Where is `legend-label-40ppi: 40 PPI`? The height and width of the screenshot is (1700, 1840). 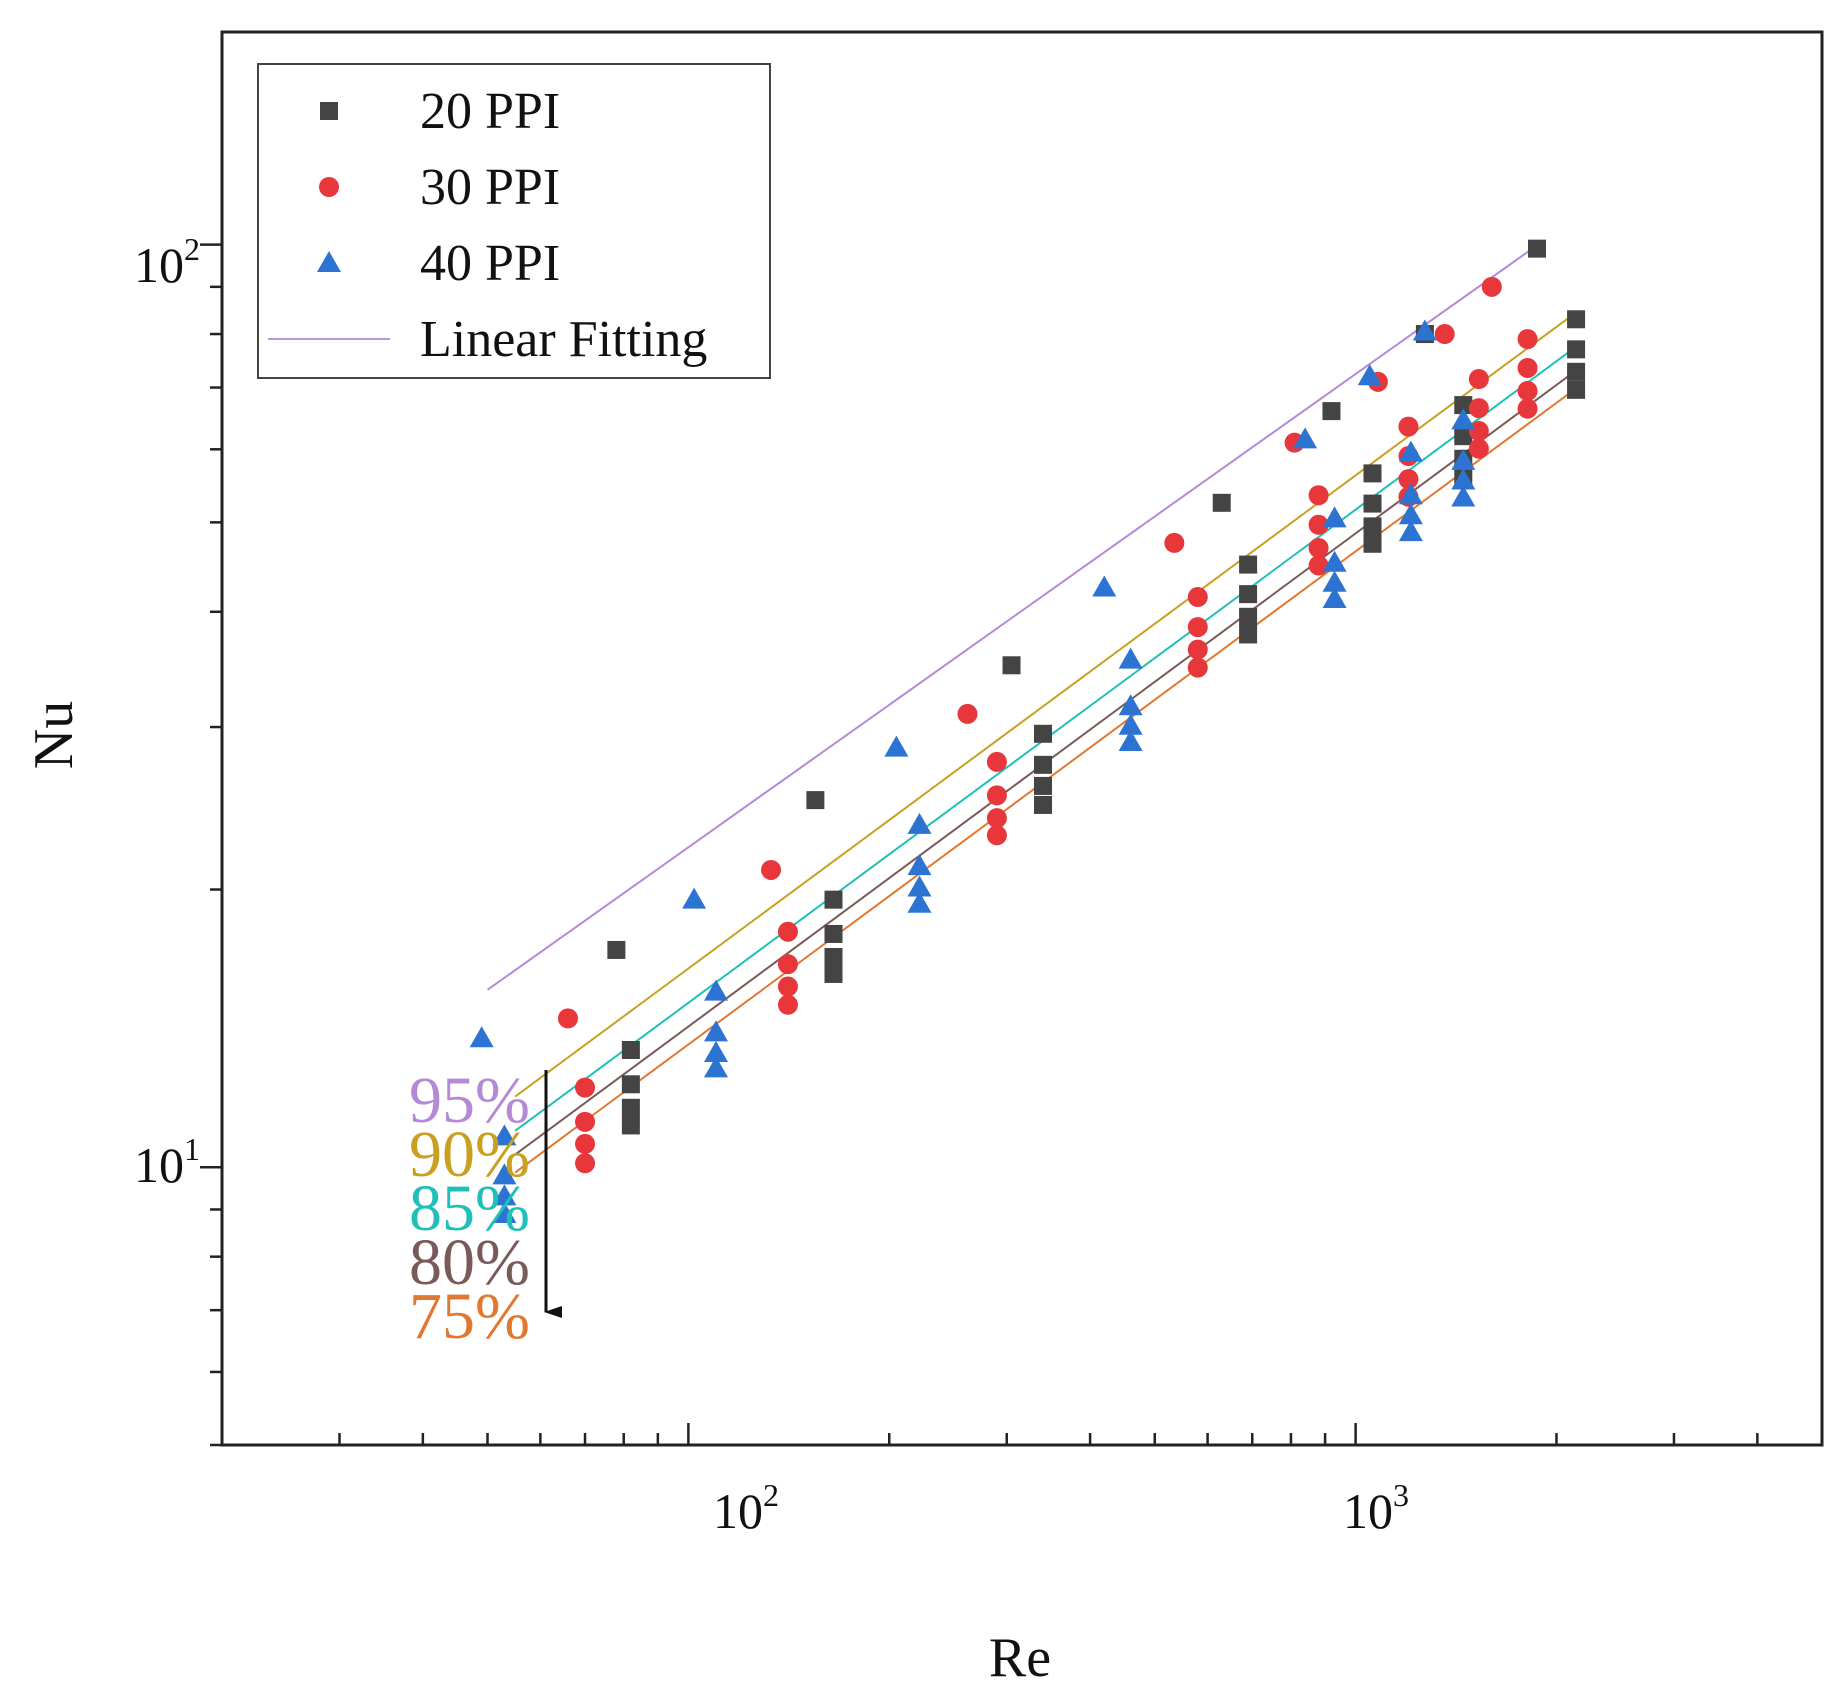
legend-label-40ppi: 40 PPI is located at coordinates (490, 263).